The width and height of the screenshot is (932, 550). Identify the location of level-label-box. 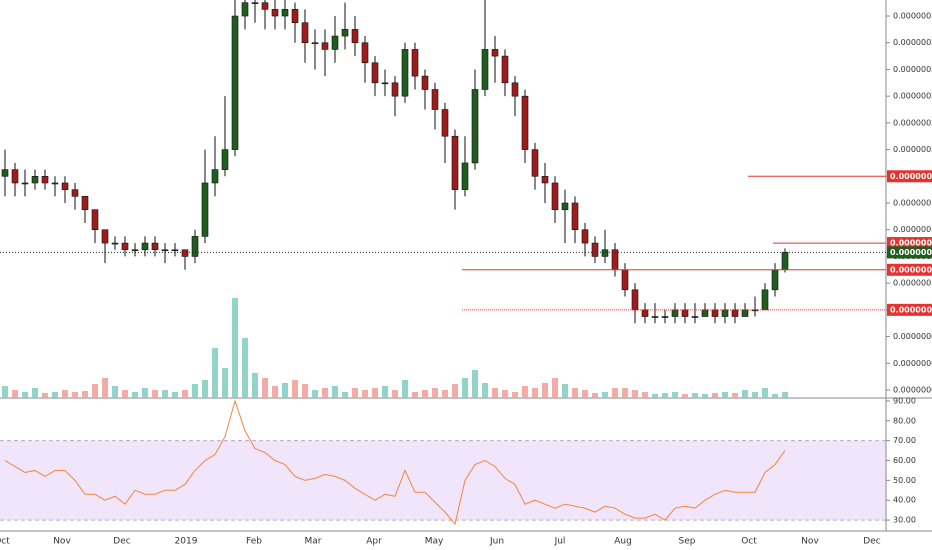
(909, 243).